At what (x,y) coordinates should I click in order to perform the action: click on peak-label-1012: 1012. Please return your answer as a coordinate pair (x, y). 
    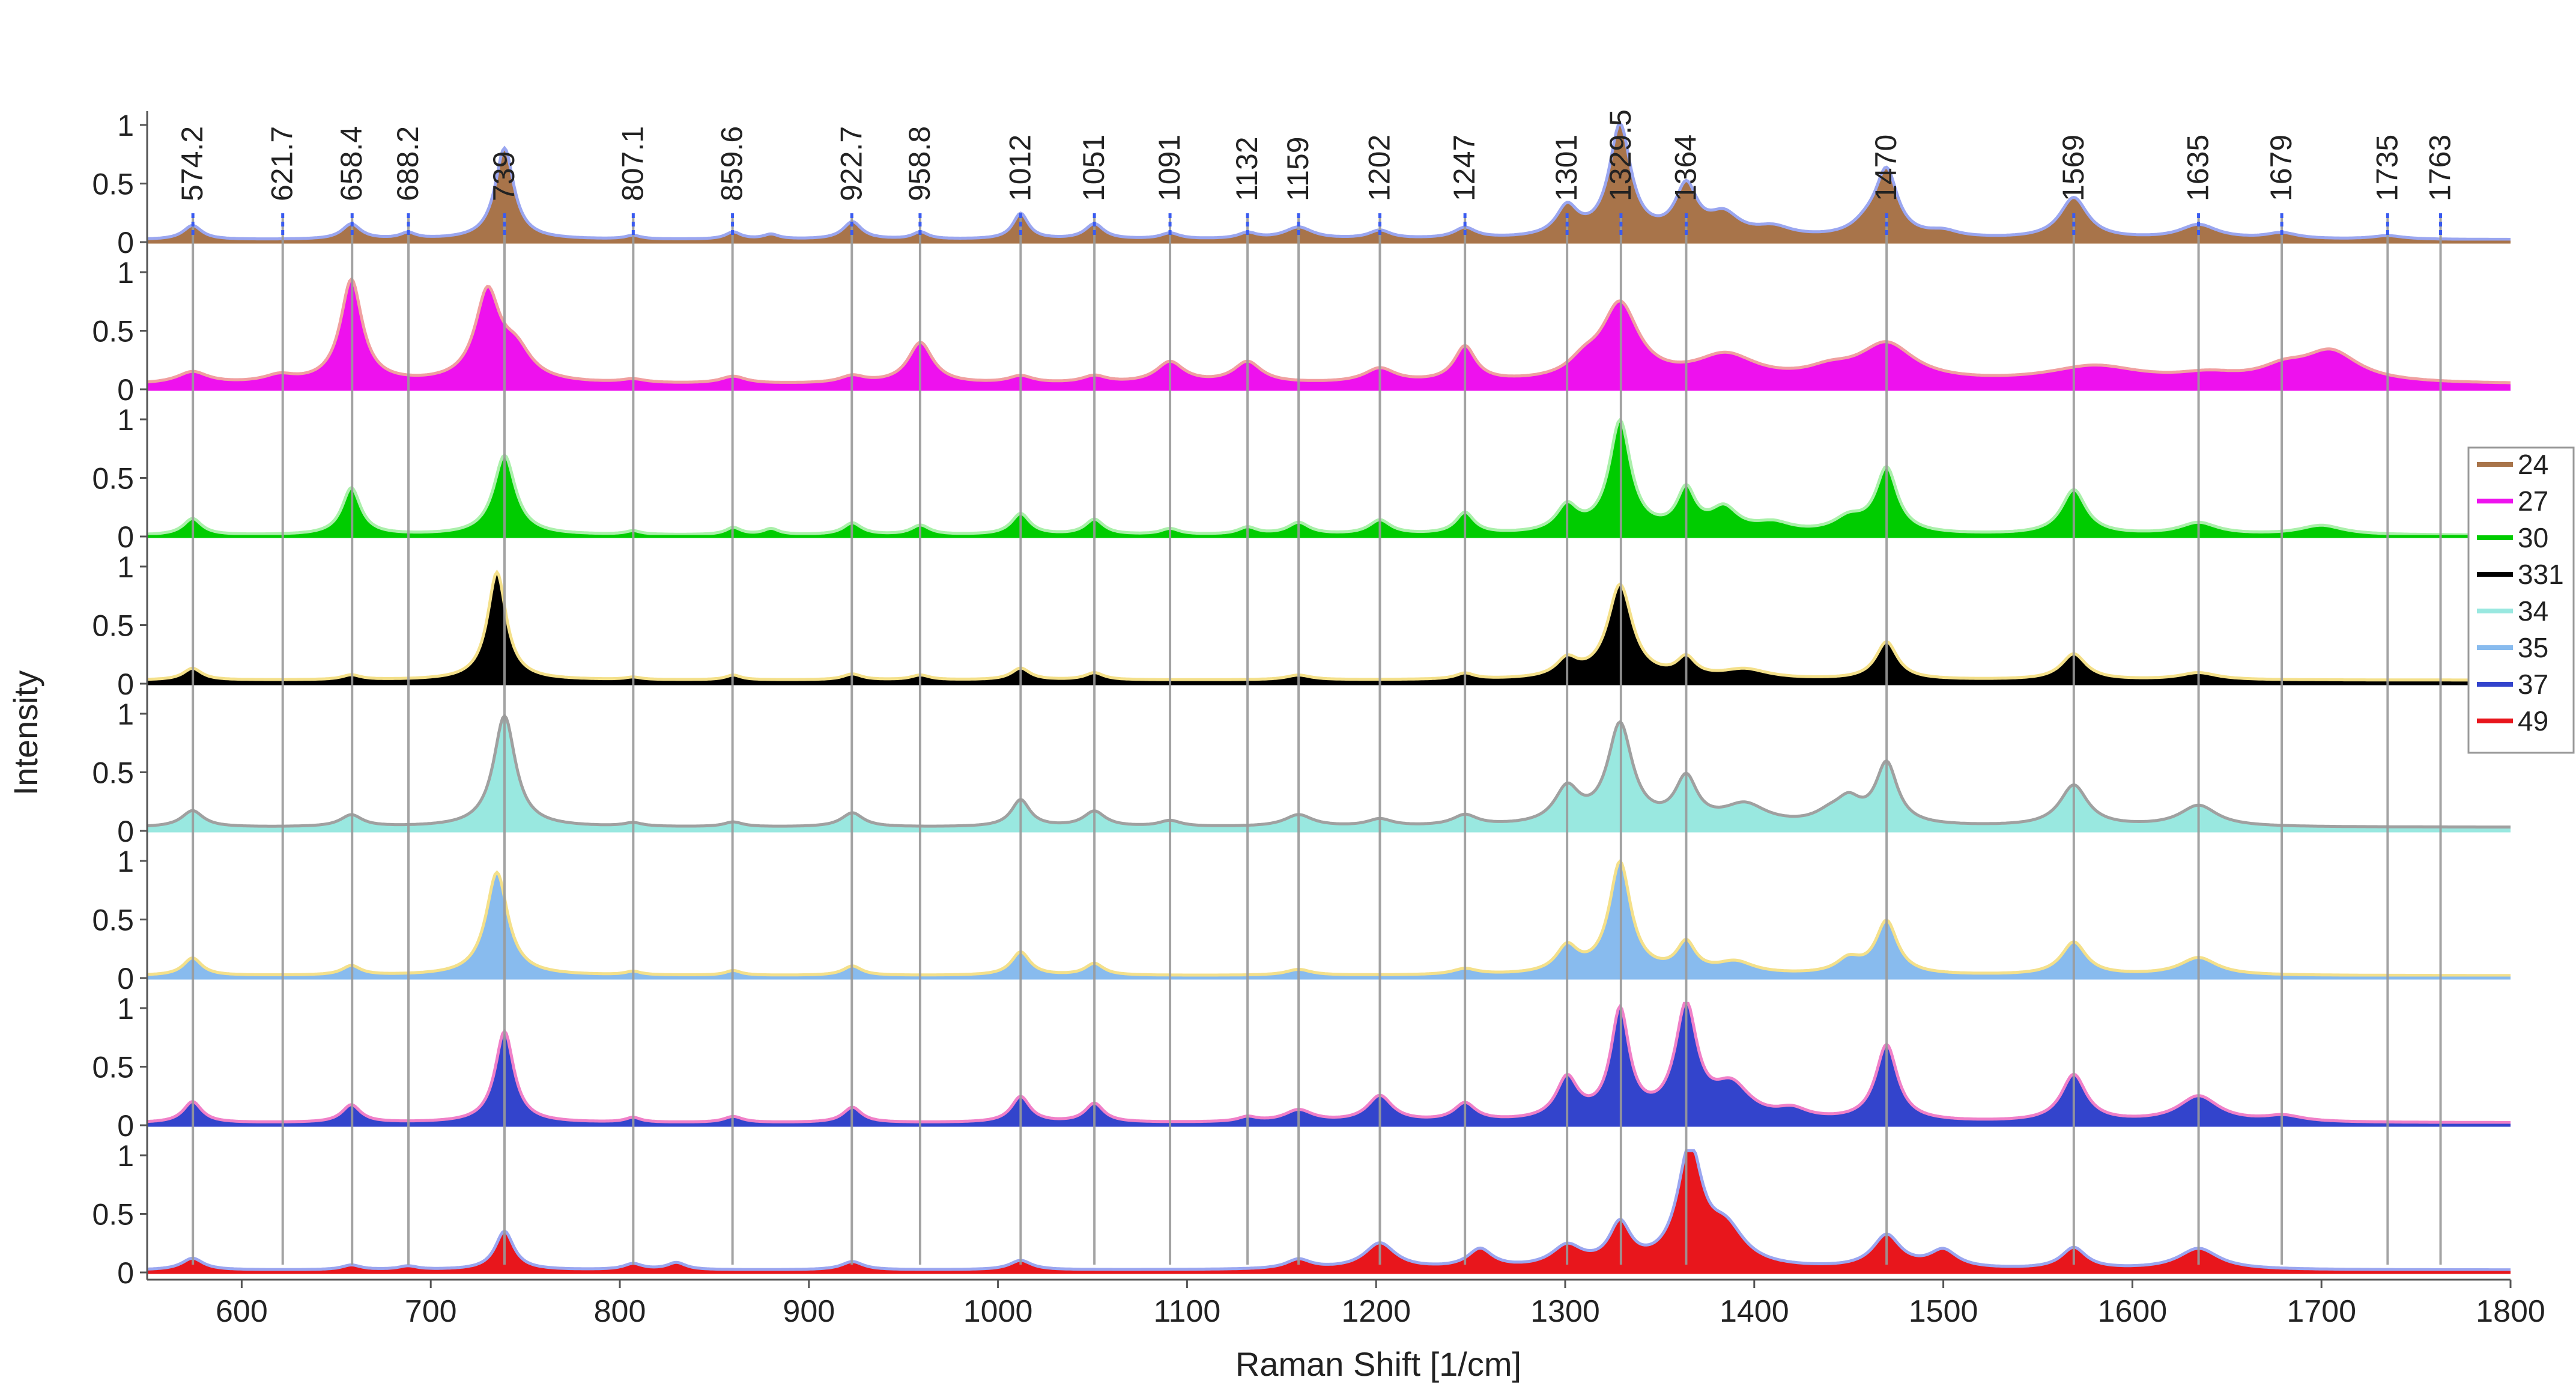
    Looking at the image, I should click on (1020, 168).